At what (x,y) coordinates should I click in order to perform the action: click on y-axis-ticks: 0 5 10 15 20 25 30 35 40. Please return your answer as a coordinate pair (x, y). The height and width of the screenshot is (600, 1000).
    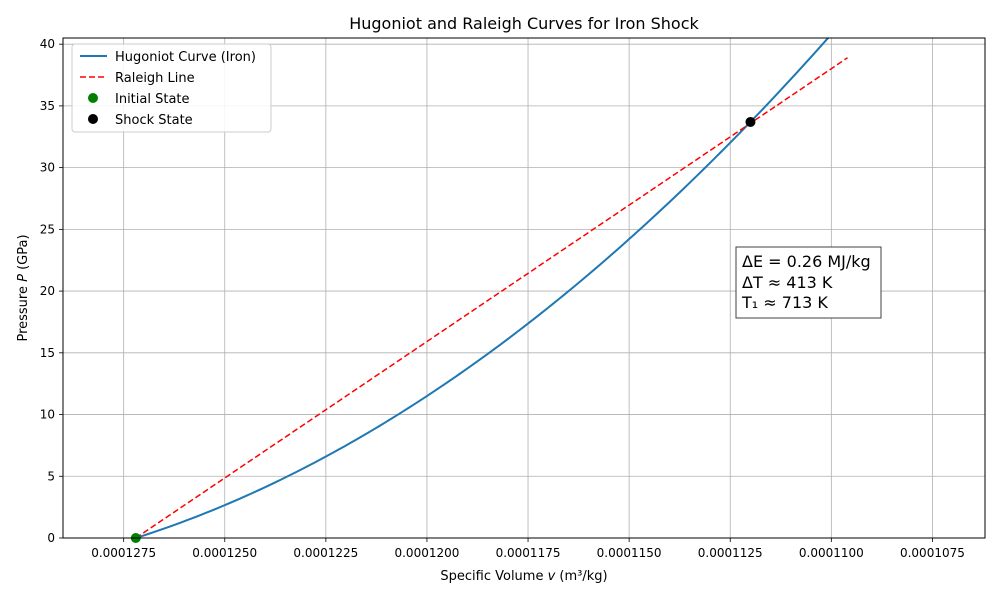
    Looking at the image, I should click on (51, 291).